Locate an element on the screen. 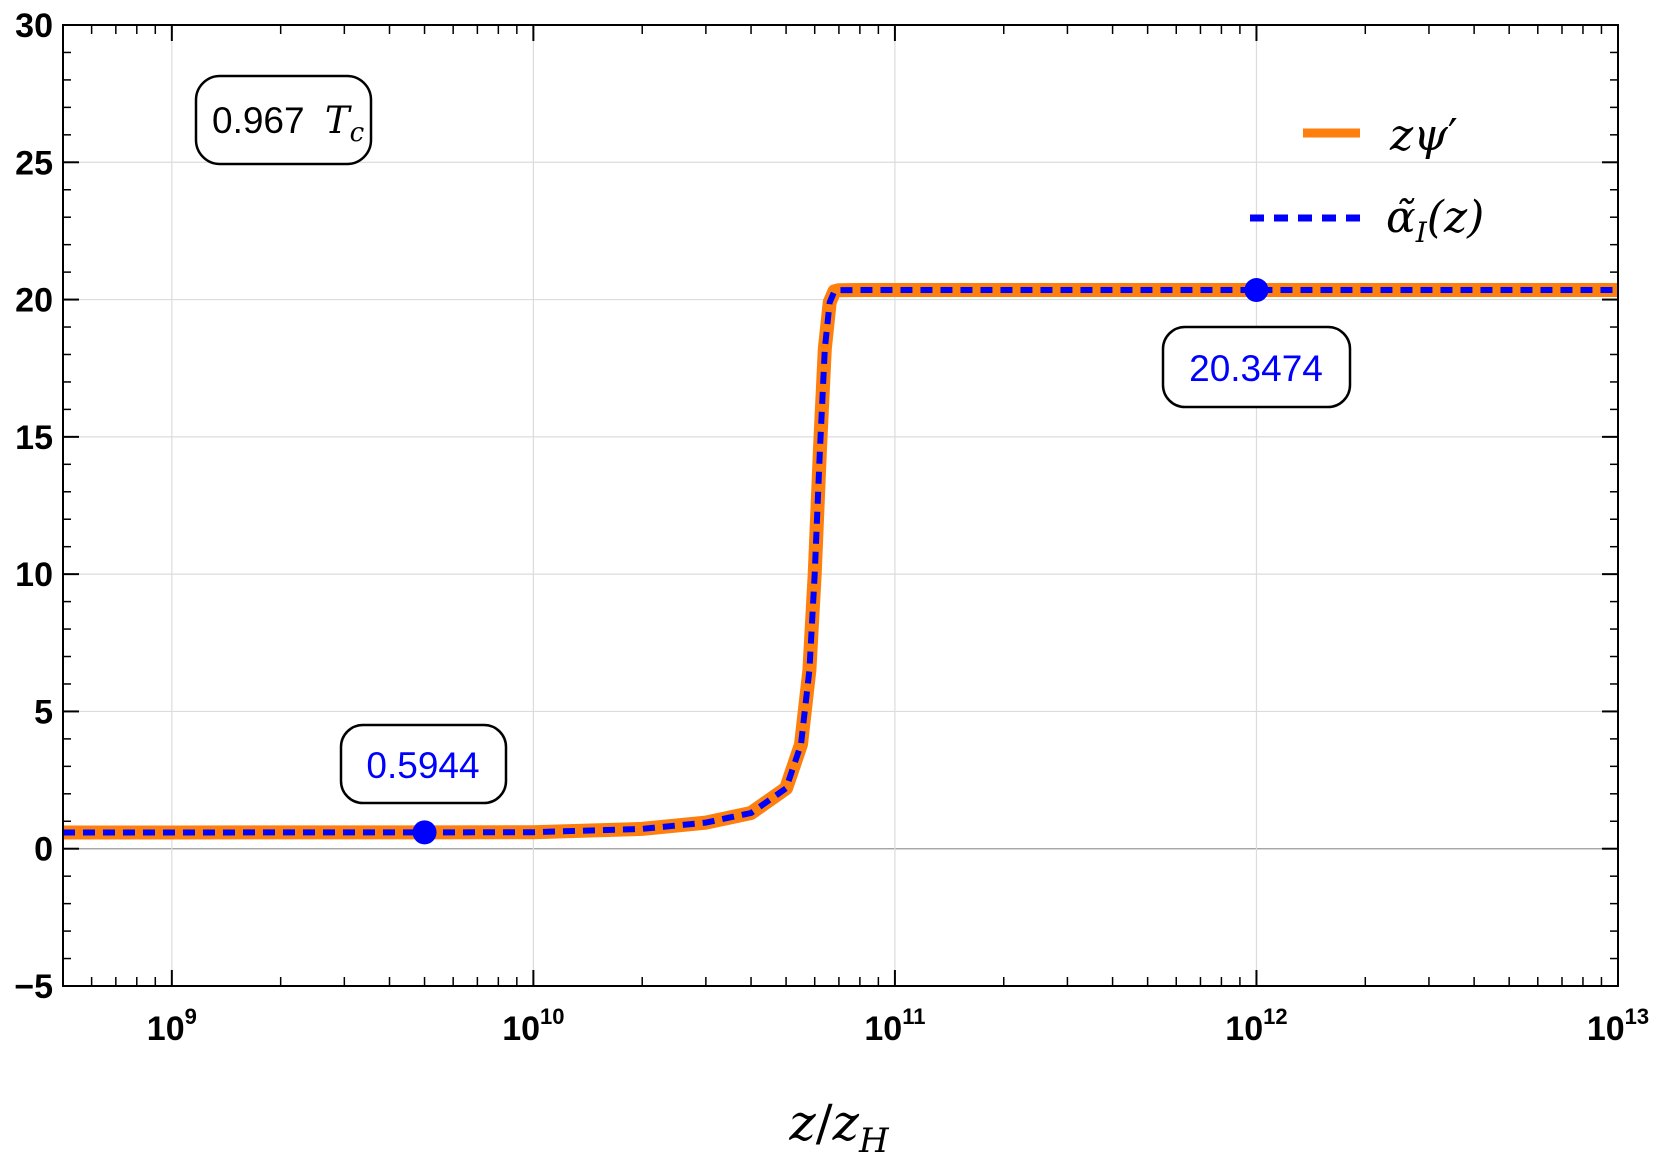 Image resolution: width=1661 pixels, height=1159 pixels. temperature-sub: c is located at coordinates (357, 133).